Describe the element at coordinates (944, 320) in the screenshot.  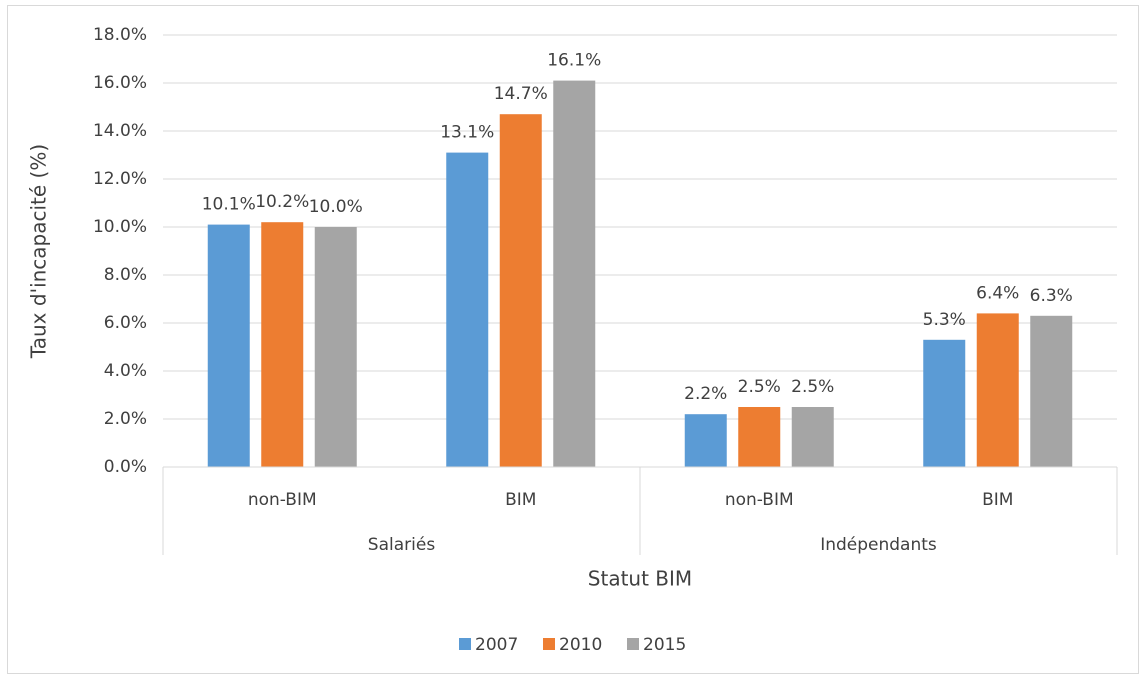
I see `data-label: 5.3%` at that location.